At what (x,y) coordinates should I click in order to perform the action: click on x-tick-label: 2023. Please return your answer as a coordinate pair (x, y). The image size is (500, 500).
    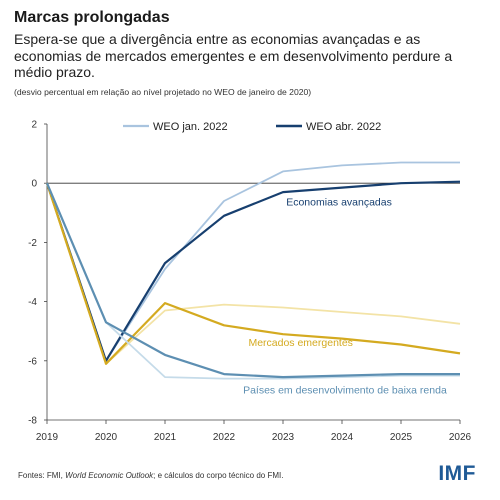
    Looking at the image, I should click on (283, 437).